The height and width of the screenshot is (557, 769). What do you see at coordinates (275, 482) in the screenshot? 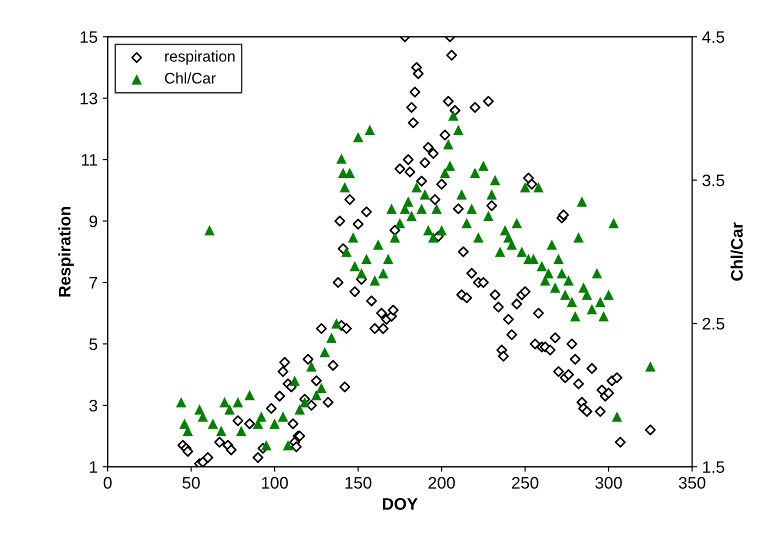
I see `x-tick-label: 100` at bounding box center [275, 482].